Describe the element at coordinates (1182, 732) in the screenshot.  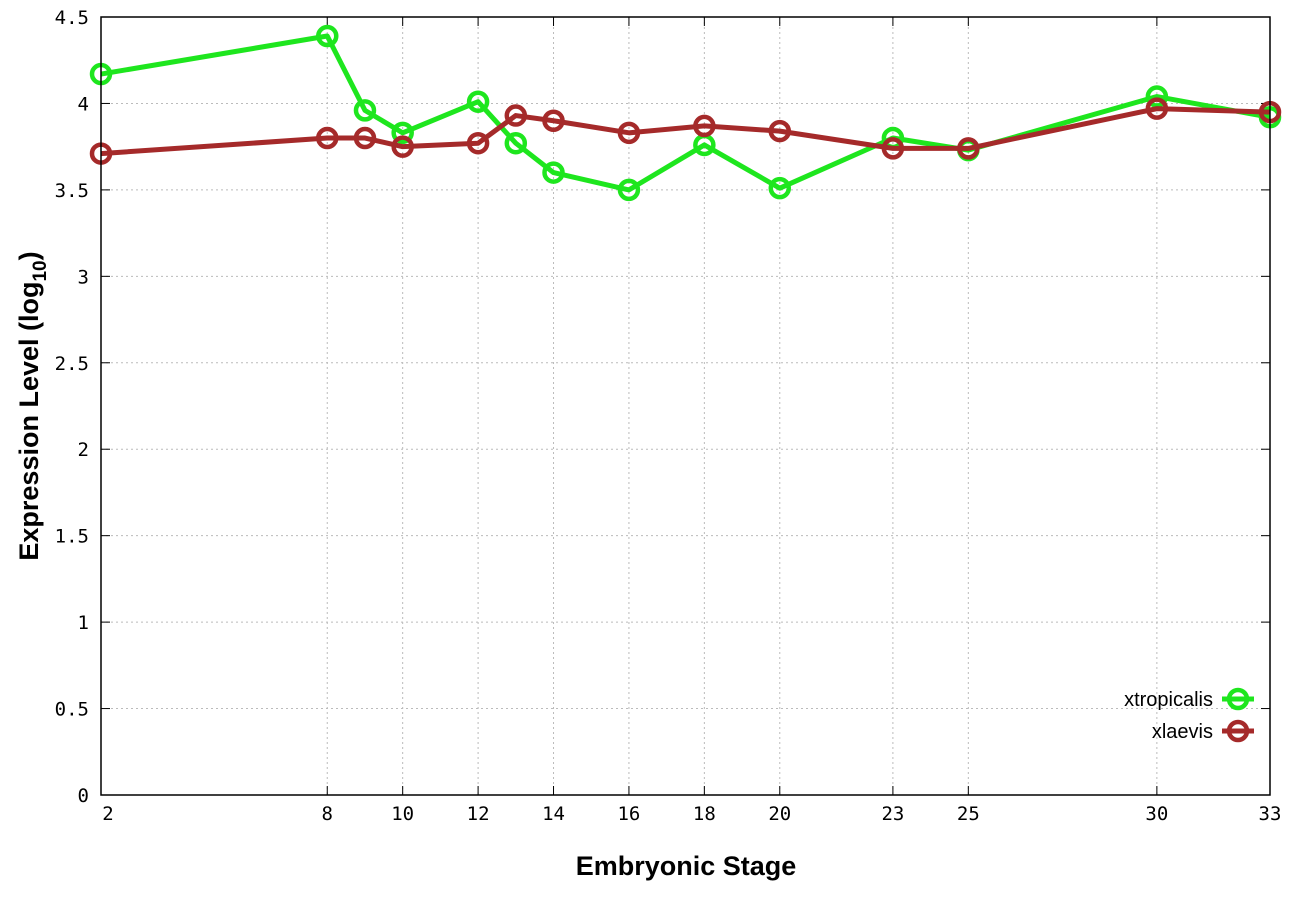
I see `legend-label: xlaevis` at that location.